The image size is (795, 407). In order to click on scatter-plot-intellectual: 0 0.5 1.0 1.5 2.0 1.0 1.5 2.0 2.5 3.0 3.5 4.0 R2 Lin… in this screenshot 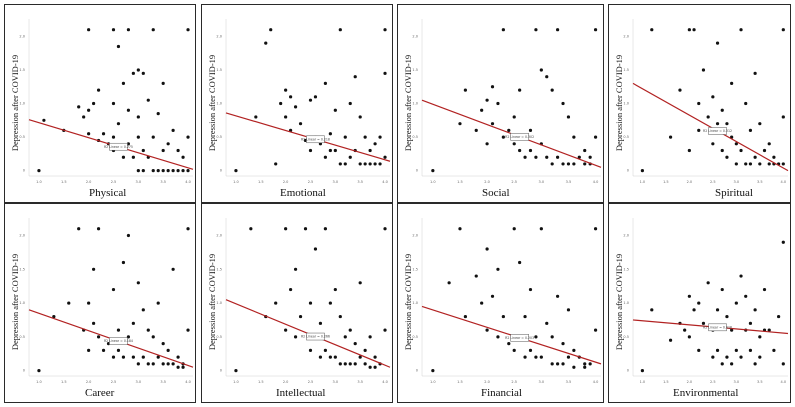, I will do `click(303, 301)`.